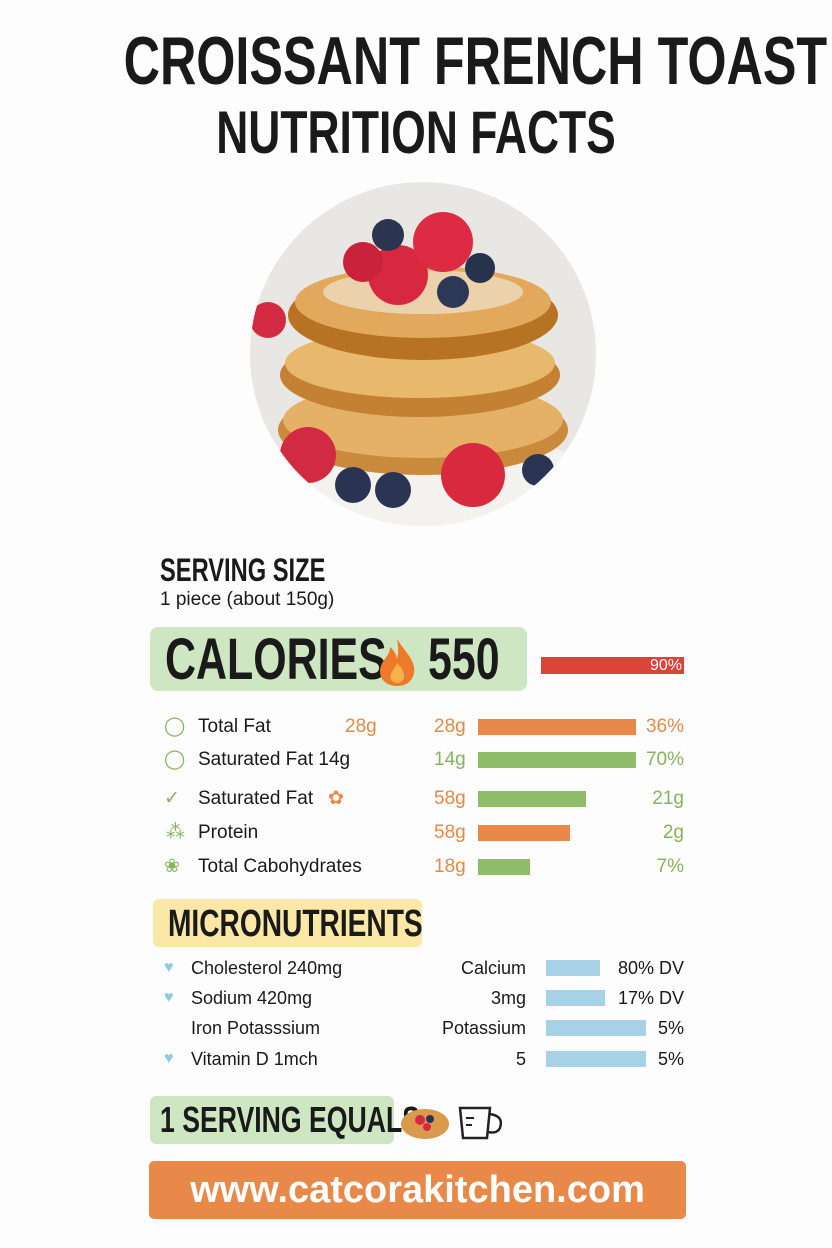 Image resolution: width=832 pixels, height=1248 pixels. I want to click on nutrient-value: 18g, so click(450, 866).